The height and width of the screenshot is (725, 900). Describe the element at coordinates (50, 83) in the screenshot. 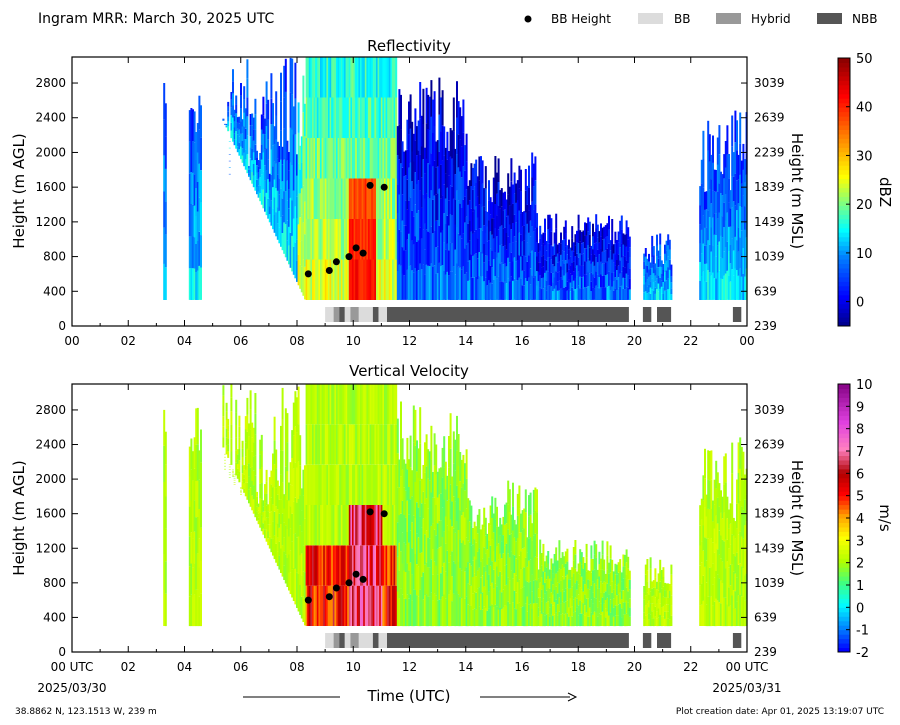

I see `y-tick-label: 2800` at that location.